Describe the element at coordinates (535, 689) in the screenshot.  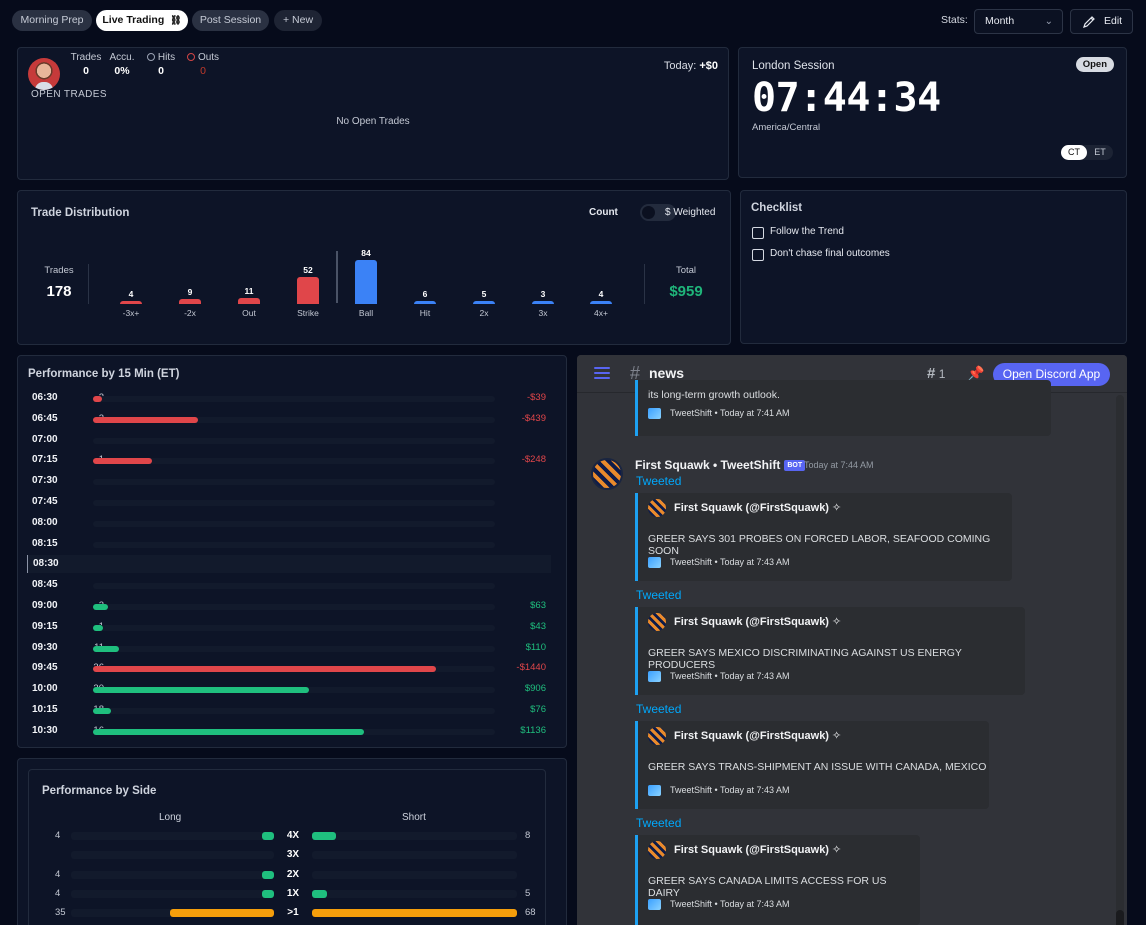
I see `row-pnl: $906` at that location.